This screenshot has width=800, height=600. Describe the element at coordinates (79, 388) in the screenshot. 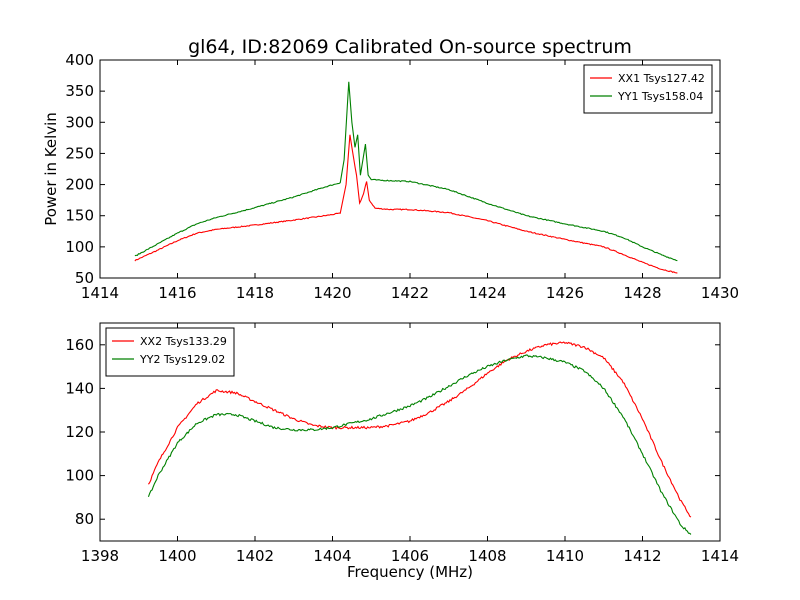

I see `y-tick-label: 140` at that location.